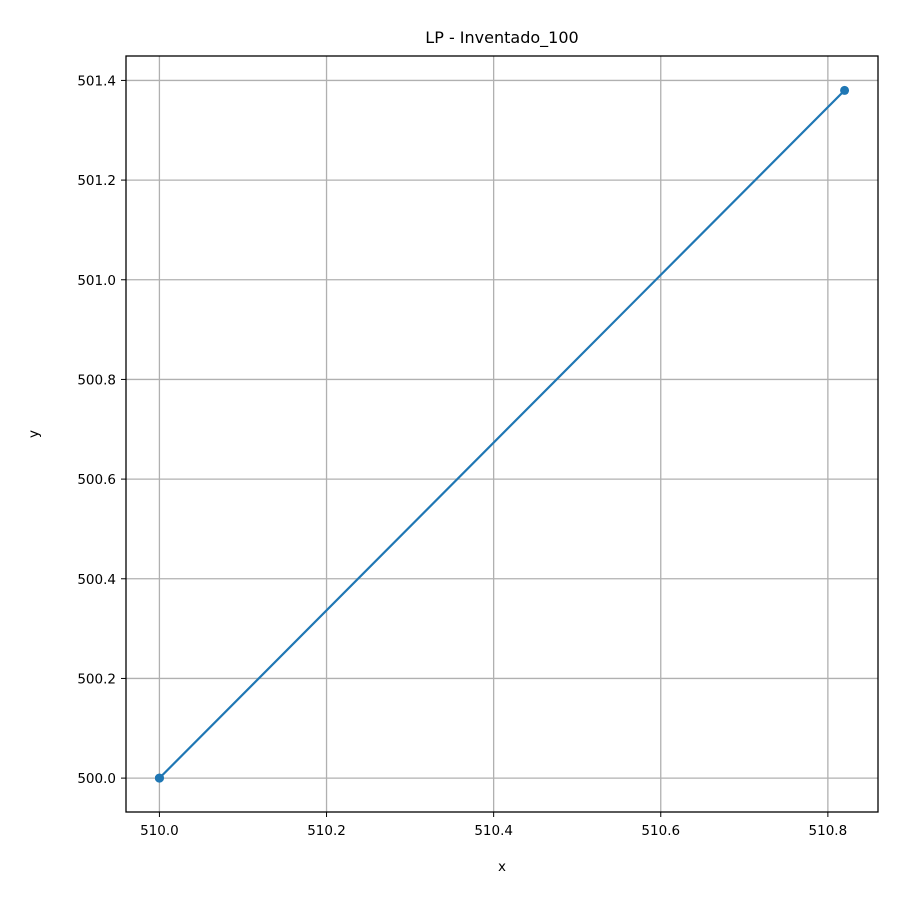 The width and height of the screenshot is (900, 900). What do you see at coordinates (96, 181) in the screenshot?
I see `y-tick-label: 501.2` at bounding box center [96, 181].